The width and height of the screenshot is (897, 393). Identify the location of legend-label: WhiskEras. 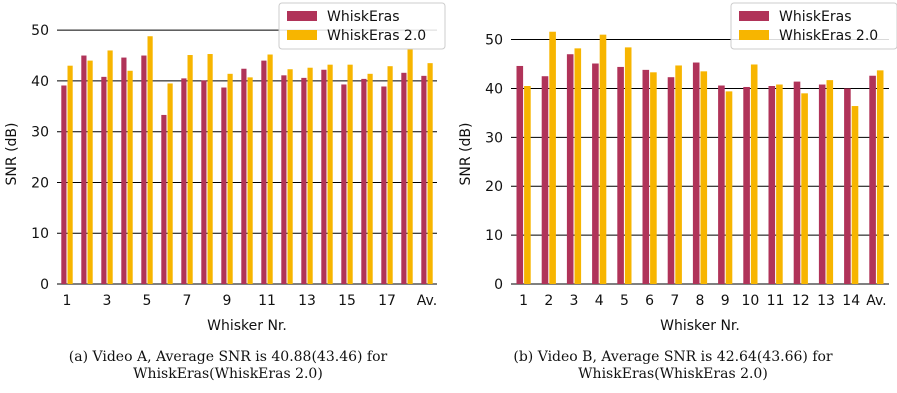
(815, 17).